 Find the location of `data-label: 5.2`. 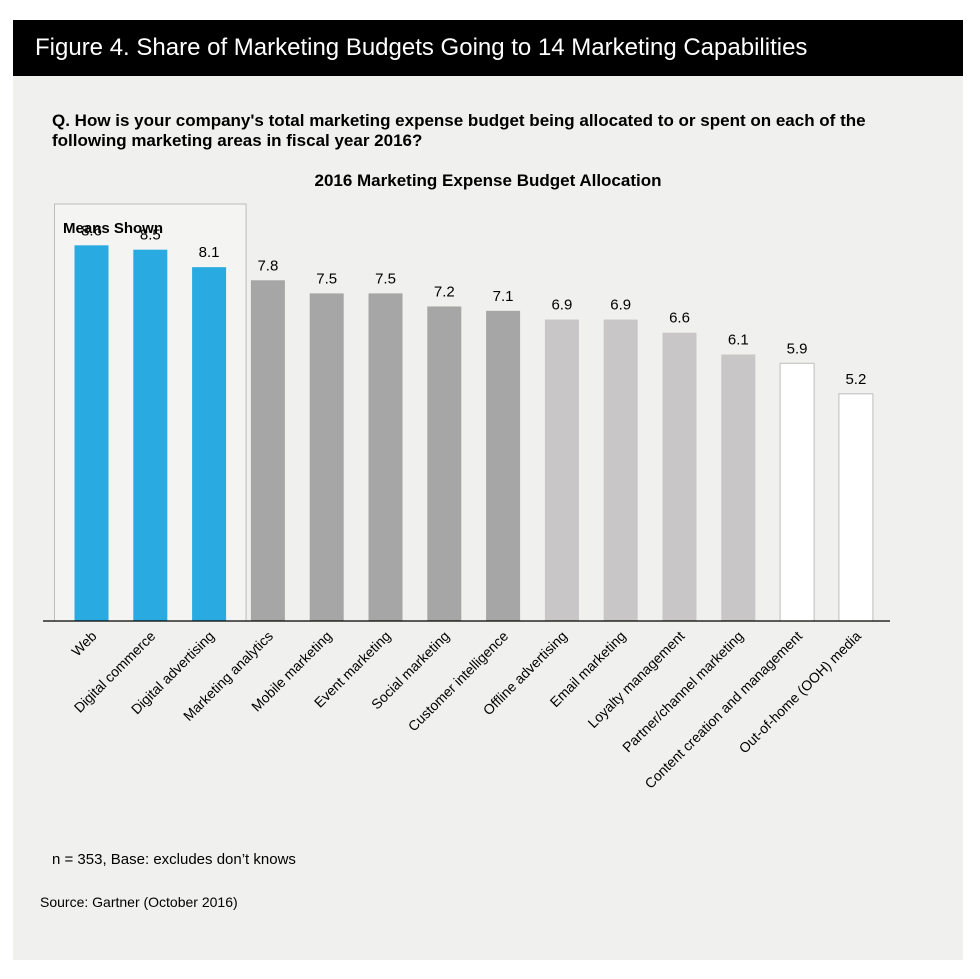

data-label: 5.2 is located at coordinates (855, 379).